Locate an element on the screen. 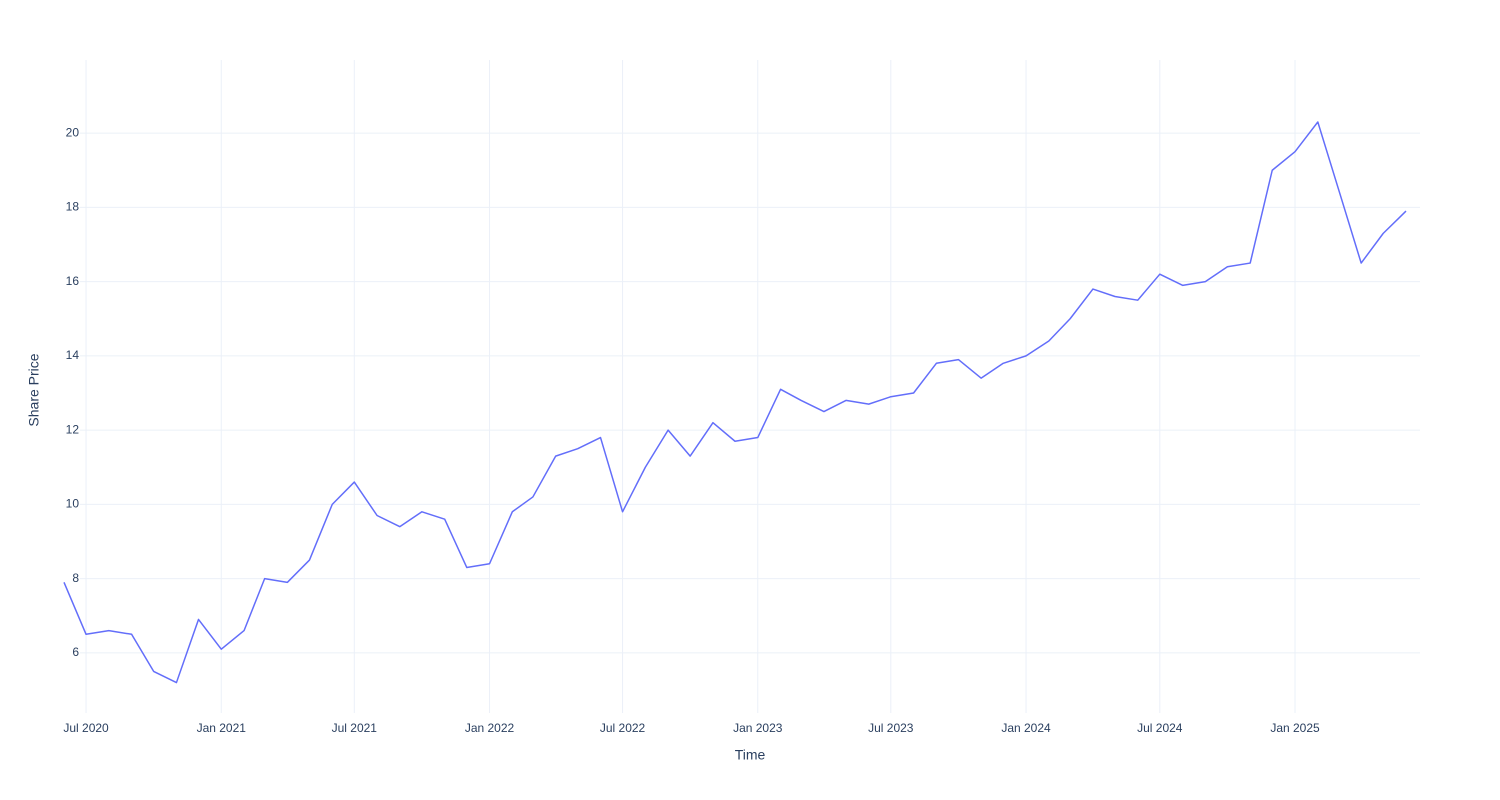 The height and width of the screenshot is (800, 1500). y-tick-label: 6 is located at coordinates (75, 652).